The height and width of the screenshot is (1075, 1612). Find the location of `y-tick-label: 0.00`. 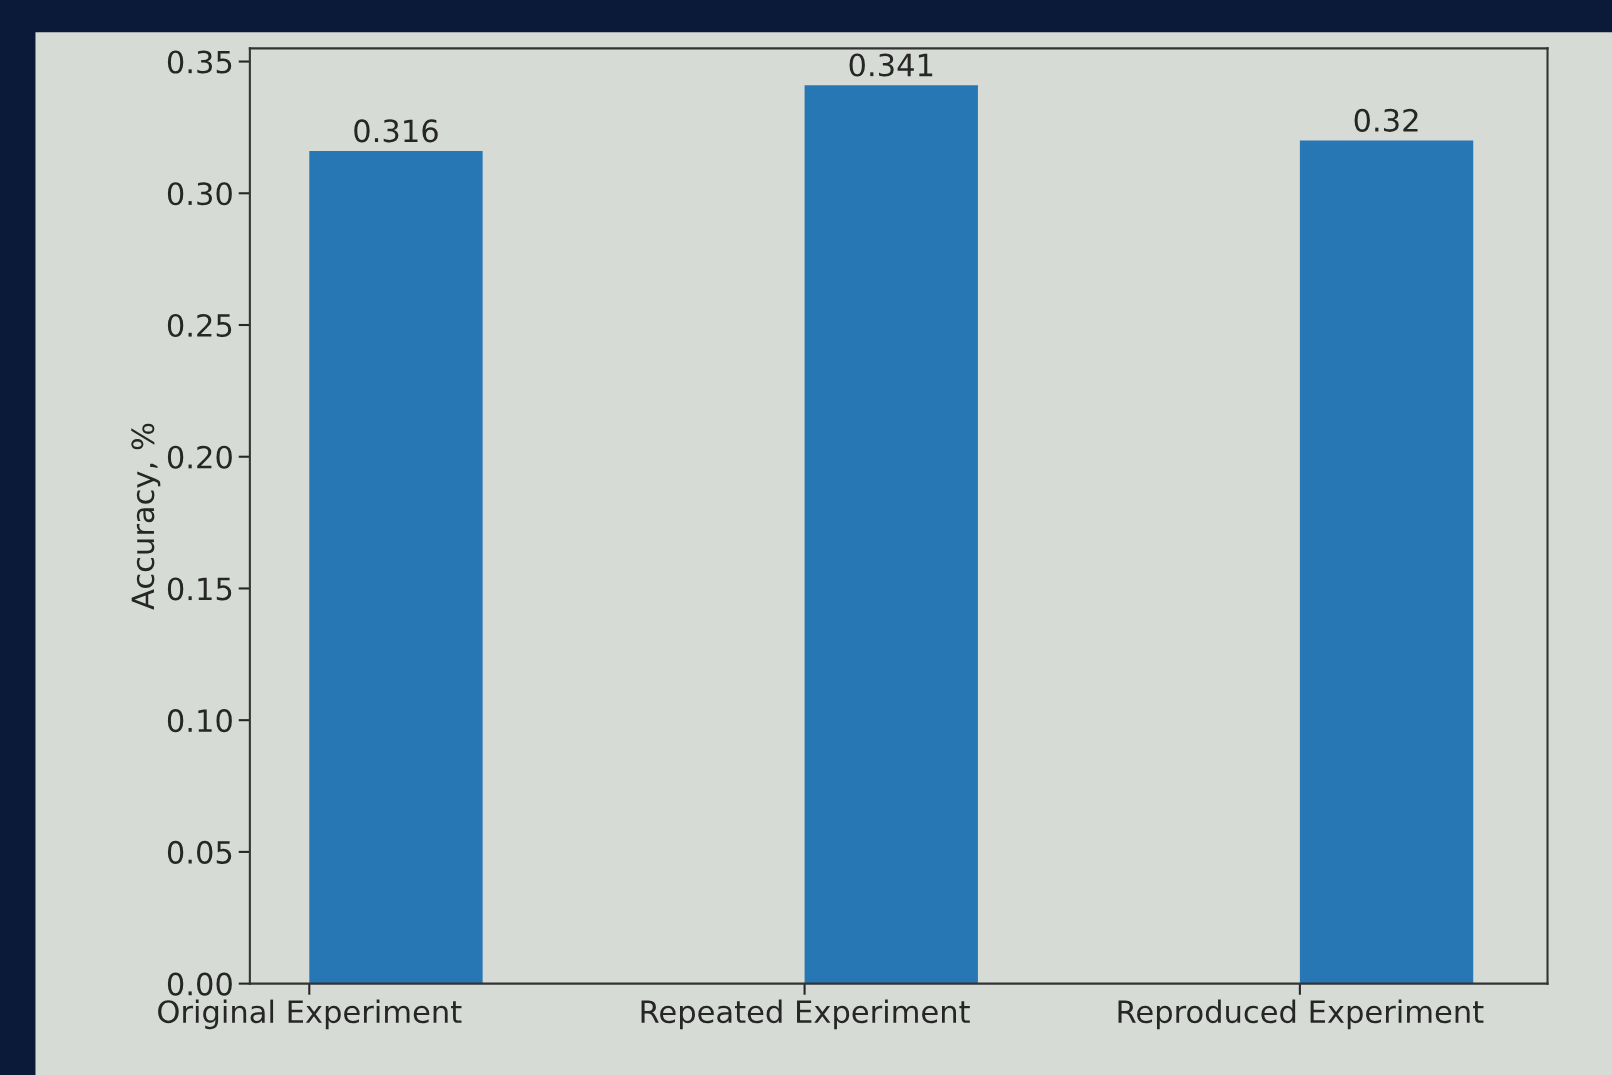

y-tick-label: 0.00 is located at coordinates (199, 984).